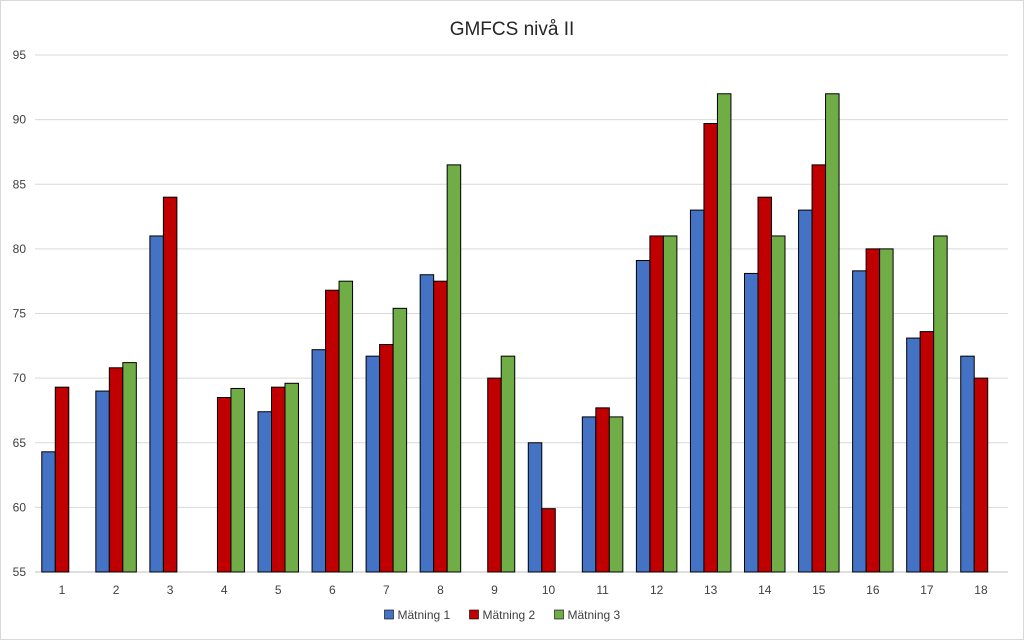 This screenshot has height=640, width=1024. I want to click on y-tick-label: 85, so click(20, 184).